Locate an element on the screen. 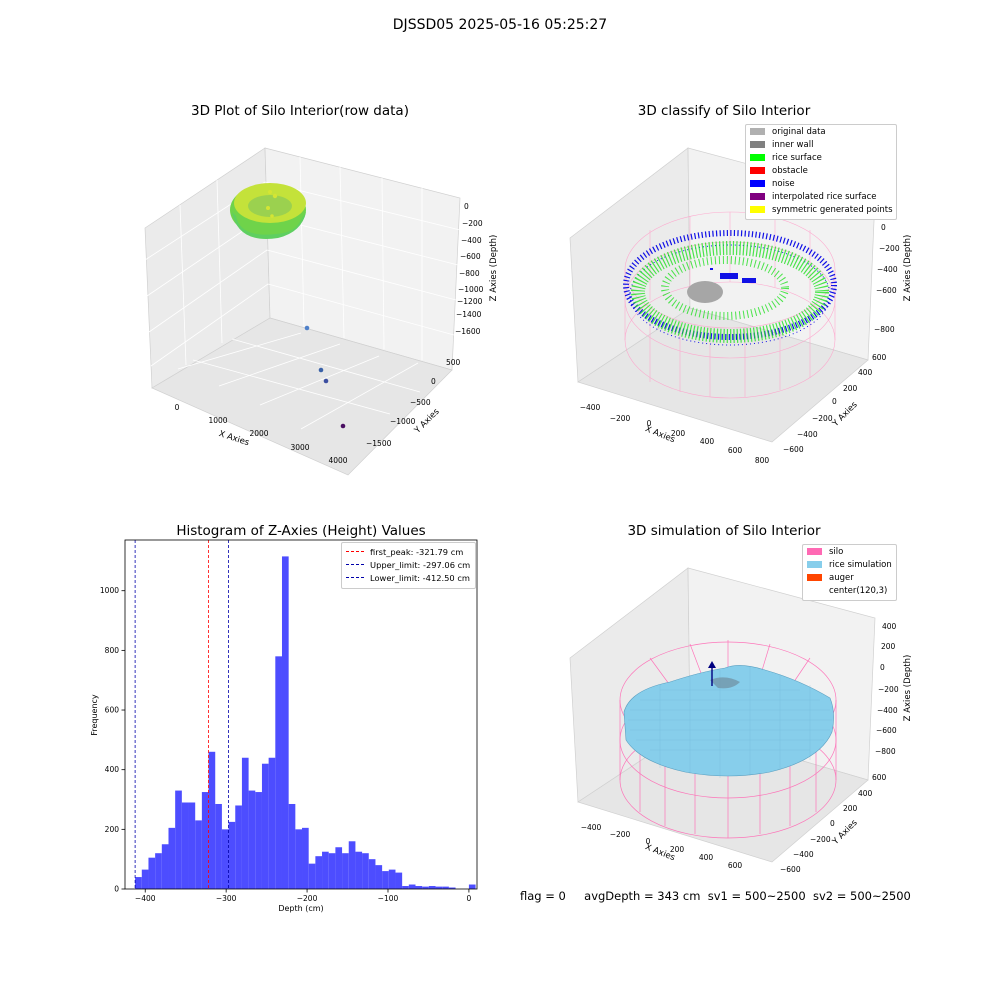 The image size is (1000, 1000). raw-z-axis-label: Z Axies (Depth) is located at coordinates (494, 268).